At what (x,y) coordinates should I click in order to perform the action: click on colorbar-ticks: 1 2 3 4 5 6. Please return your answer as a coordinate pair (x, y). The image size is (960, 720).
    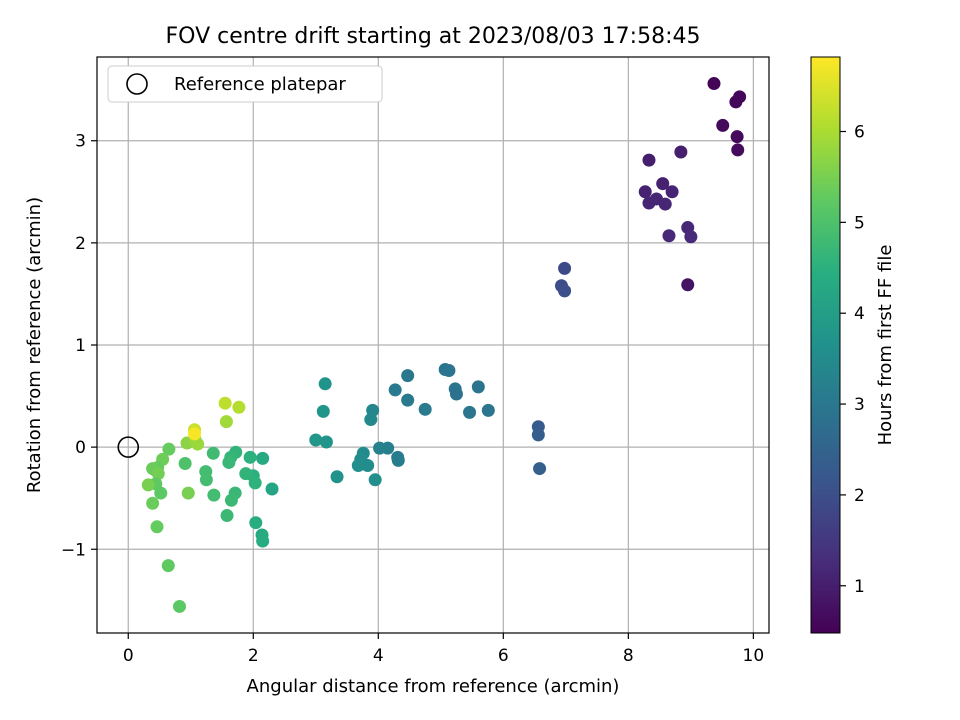
    Looking at the image, I should click on (852, 359).